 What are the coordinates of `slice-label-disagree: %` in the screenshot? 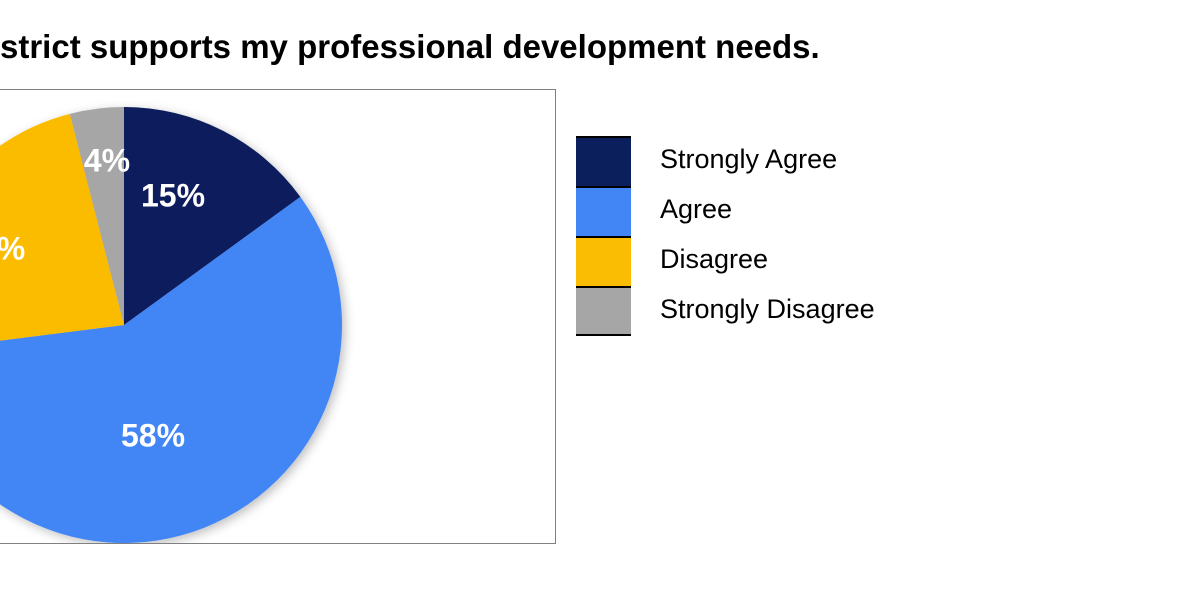 It's located at (12, 248).